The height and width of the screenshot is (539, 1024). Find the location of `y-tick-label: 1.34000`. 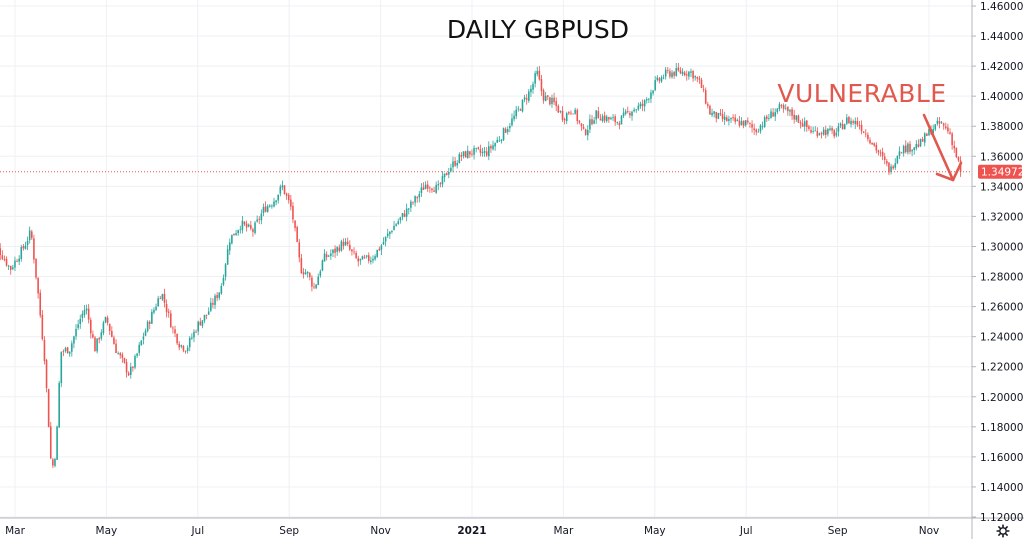

y-tick-label: 1.34000 is located at coordinates (1001, 187).